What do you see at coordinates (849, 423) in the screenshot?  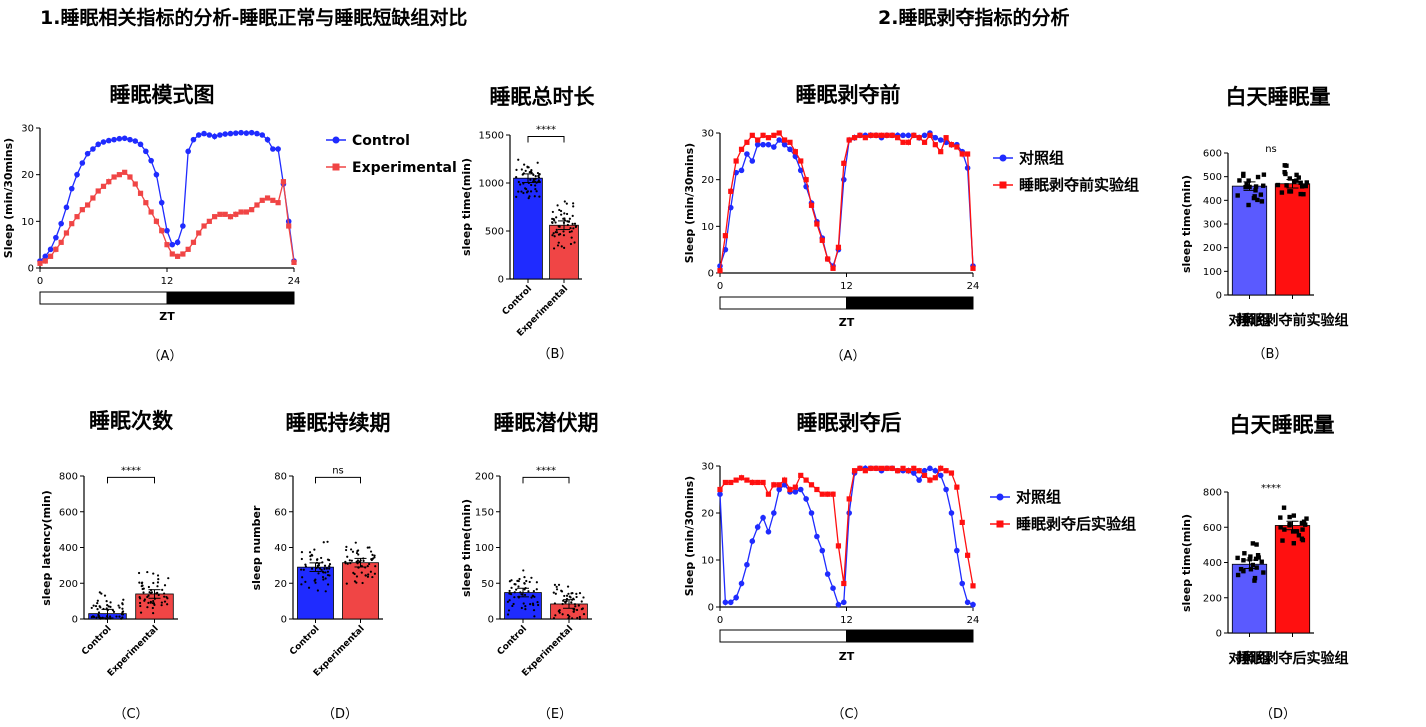 I see `chart-title: 睡眠剥夺后` at bounding box center [849, 423].